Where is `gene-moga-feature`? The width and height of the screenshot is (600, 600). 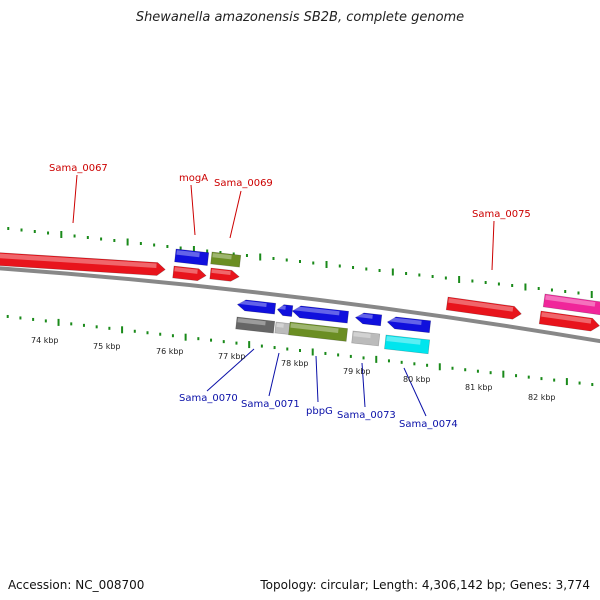 gene-moga-feature is located at coordinates (192, 257).